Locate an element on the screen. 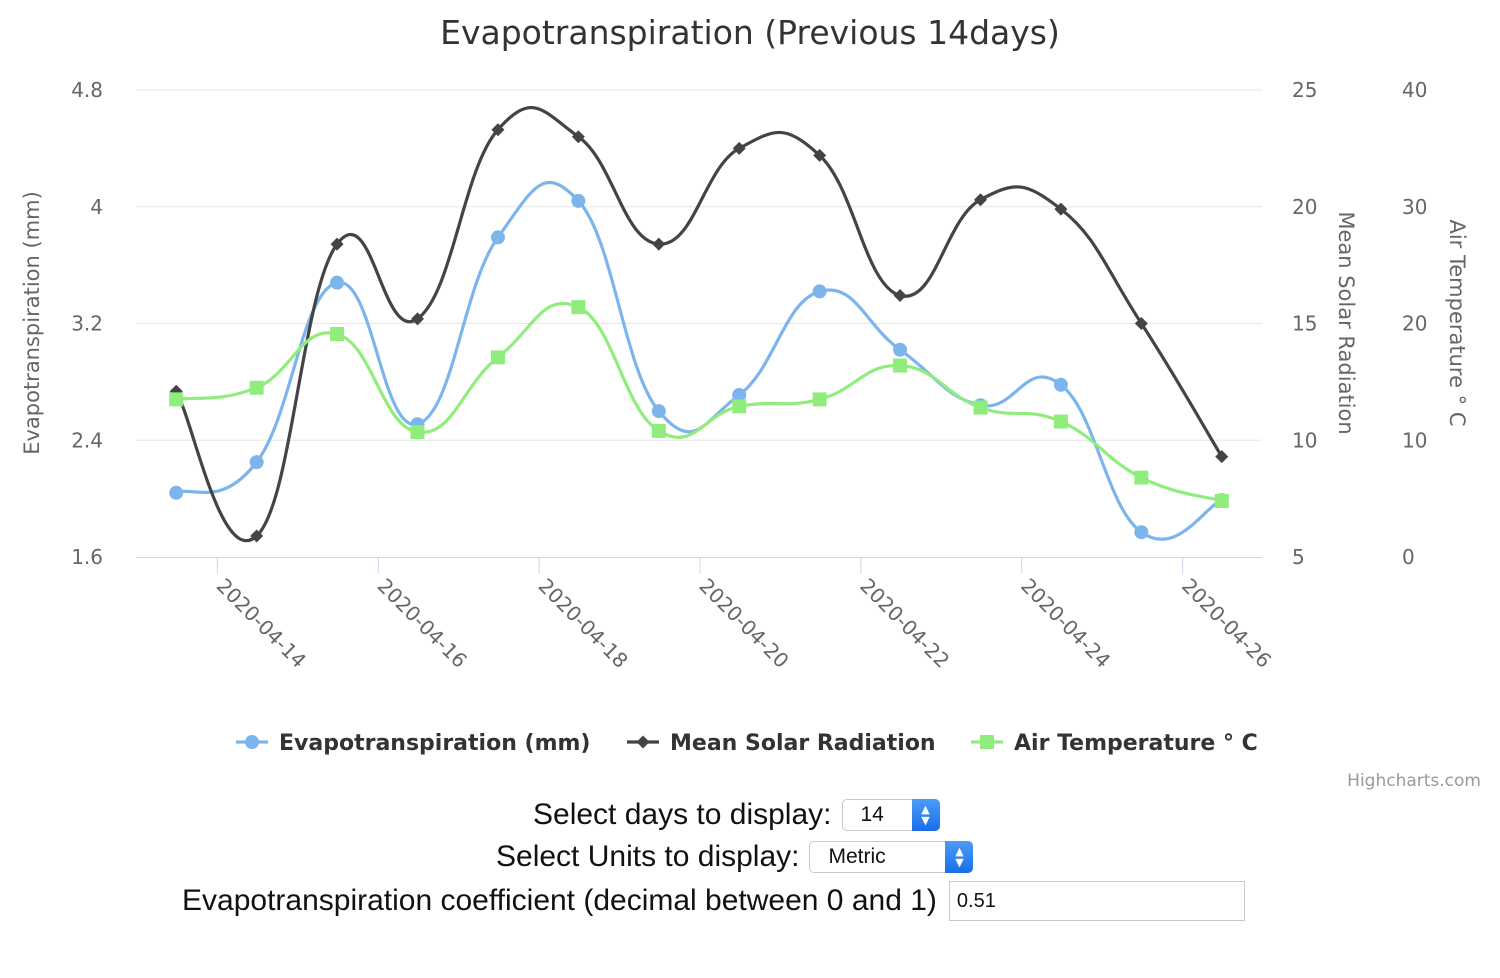  days-row: Select days to display: 14 ▲ ▼ is located at coordinates (736, 815).